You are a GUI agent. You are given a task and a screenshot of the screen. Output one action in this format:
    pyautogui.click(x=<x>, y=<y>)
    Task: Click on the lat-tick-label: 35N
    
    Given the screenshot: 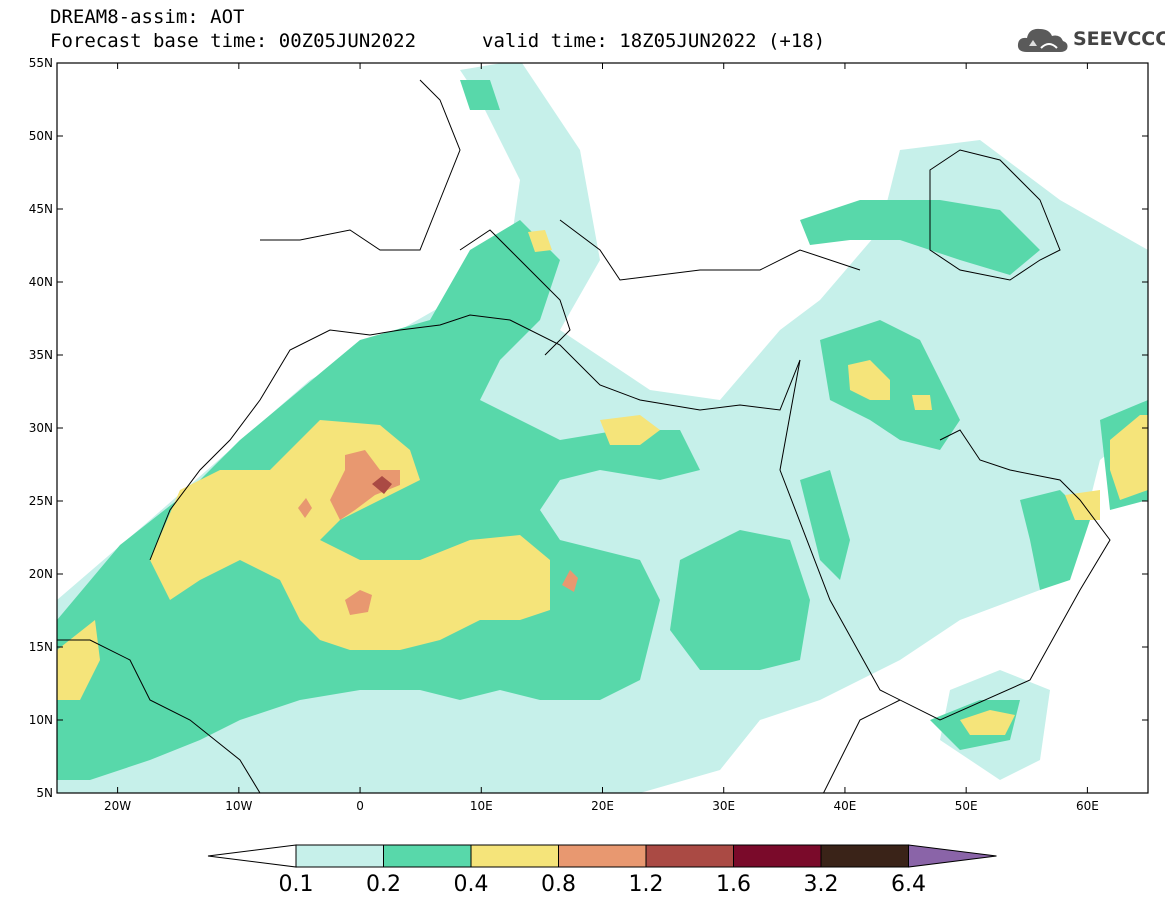 What is the action you would take?
    pyautogui.click(x=41, y=355)
    